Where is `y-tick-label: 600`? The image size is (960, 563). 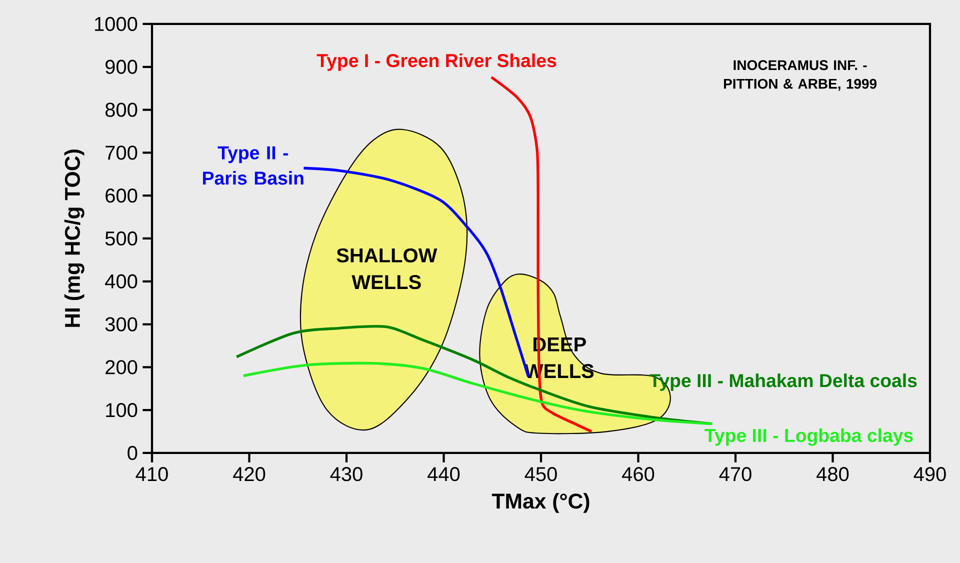
y-tick-label: 600 is located at coordinates (122, 195).